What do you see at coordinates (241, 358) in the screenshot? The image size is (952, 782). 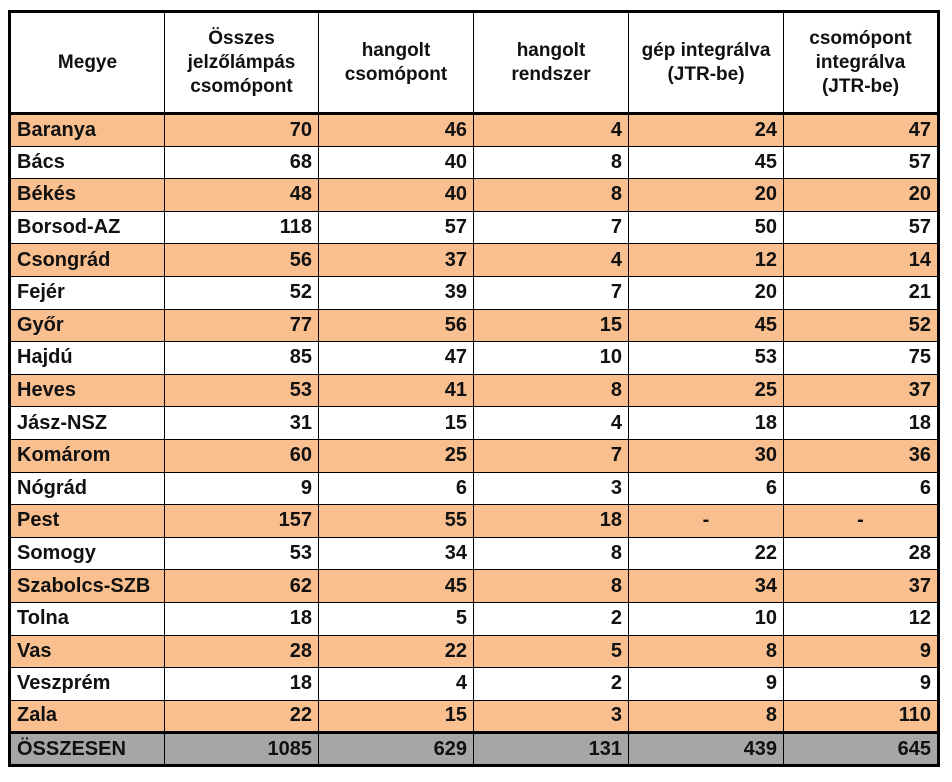 I see `table-cell: 85` at bounding box center [241, 358].